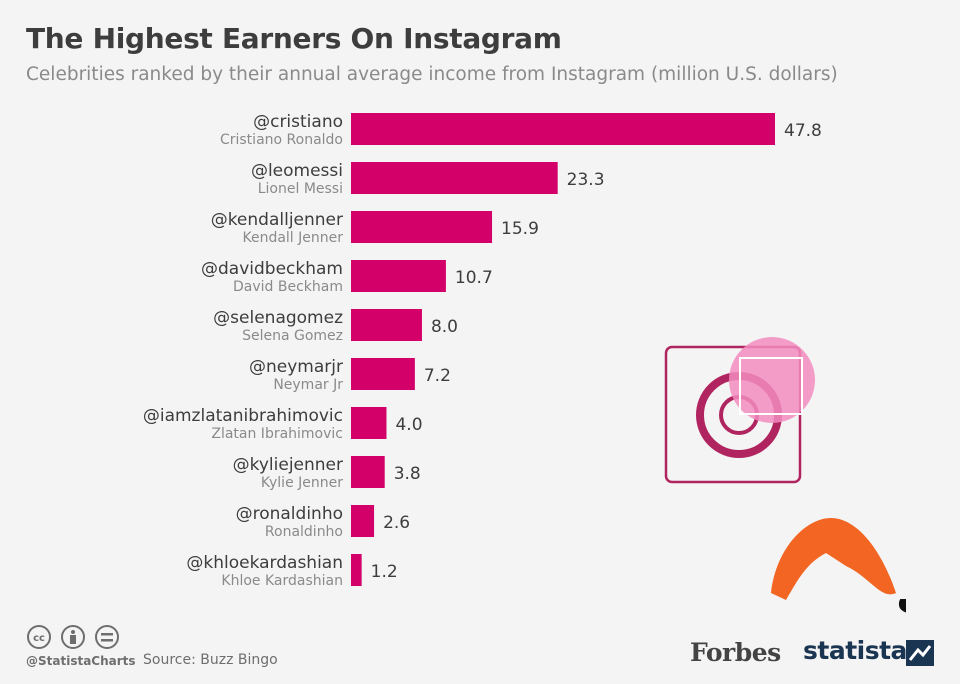 This screenshot has width=960, height=684. What do you see at coordinates (288, 287) in the screenshot?
I see `category-name-label: David Beckham` at bounding box center [288, 287].